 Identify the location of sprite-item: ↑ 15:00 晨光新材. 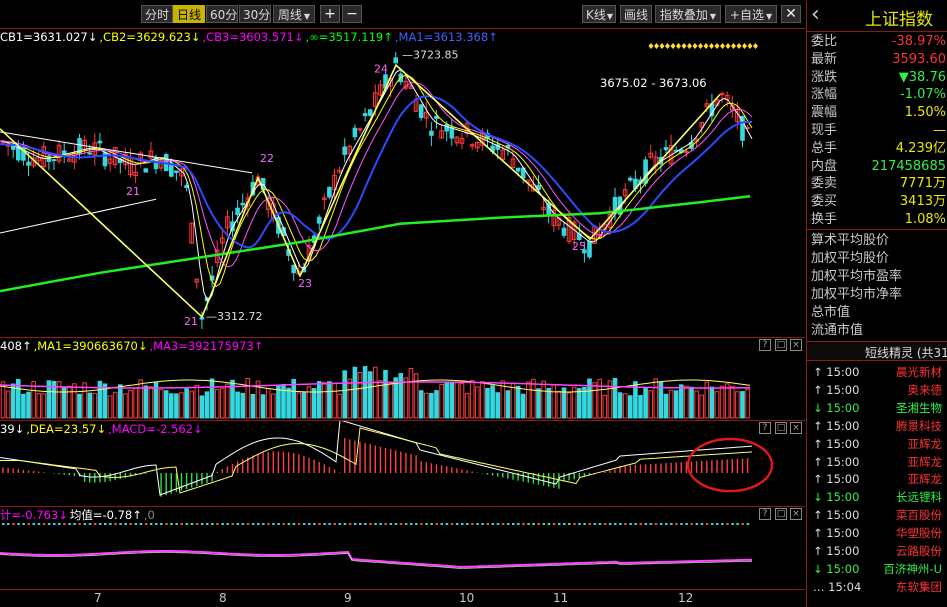
(877, 372).